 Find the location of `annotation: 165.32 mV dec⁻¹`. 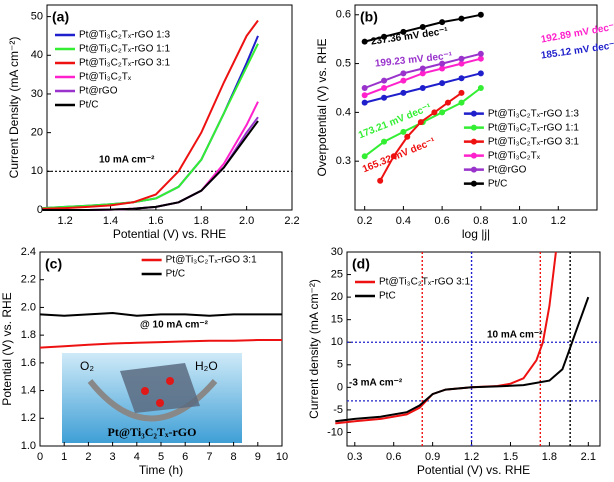

annotation: 165.32 mV dec⁻¹ is located at coordinates (399, 155).